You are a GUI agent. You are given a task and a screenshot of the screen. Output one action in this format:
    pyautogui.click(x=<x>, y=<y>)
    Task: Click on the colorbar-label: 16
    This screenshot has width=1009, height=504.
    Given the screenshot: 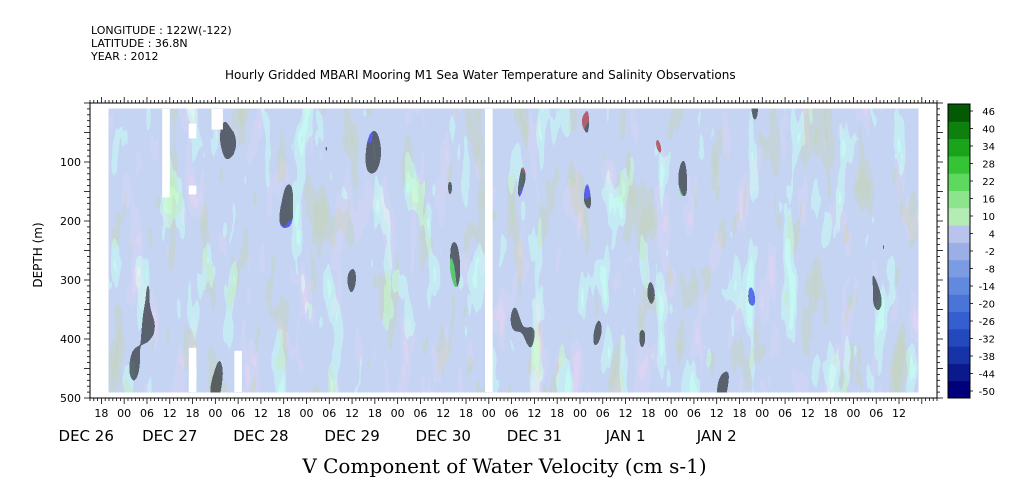 What is the action you would take?
    pyautogui.click(x=988, y=200)
    